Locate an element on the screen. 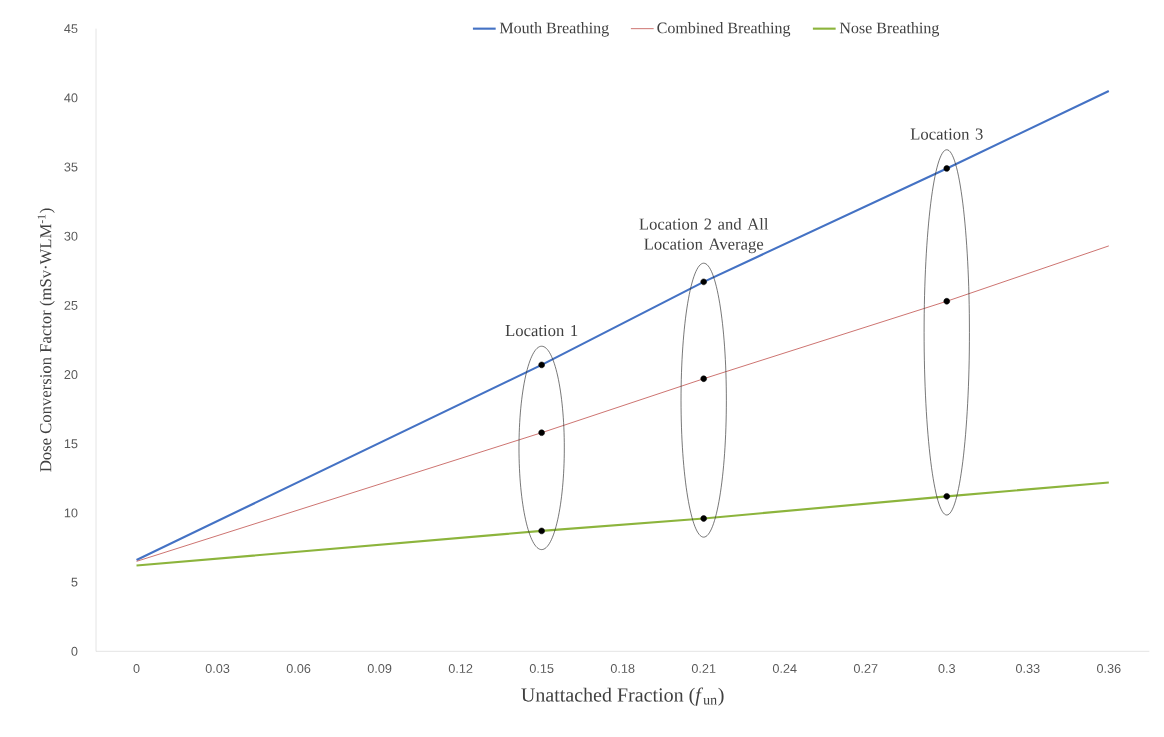  legend-label: Combined Breathing is located at coordinates (724, 29).